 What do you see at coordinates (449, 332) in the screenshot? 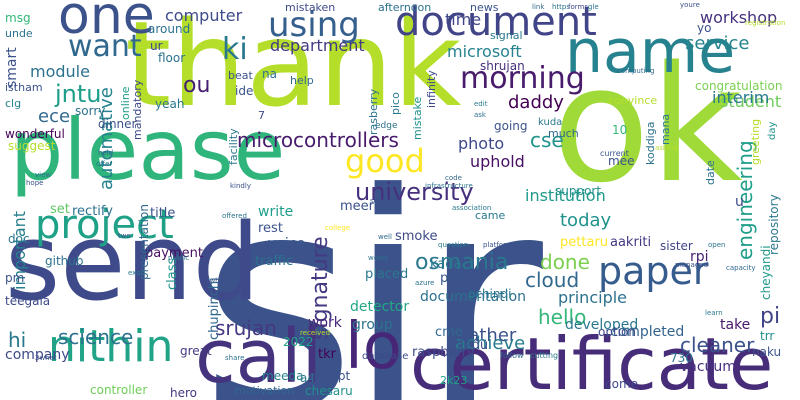
I see `word: cme` at bounding box center [449, 332].